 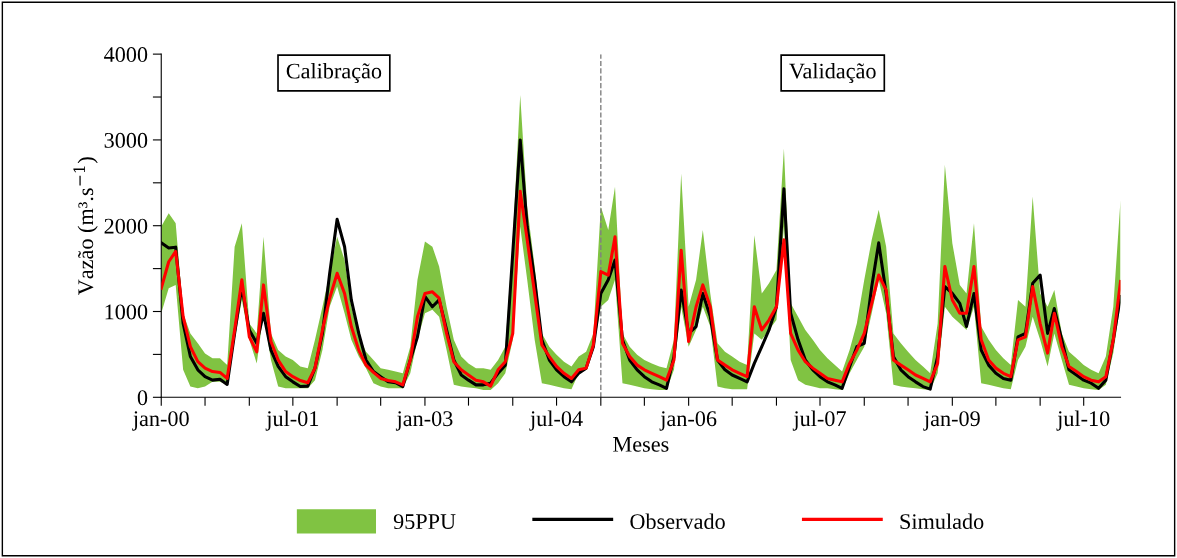 What do you see at coordinates (334, 73) in the screenshot?
I see `annotation: Calibração` at bounding box center [334, 73].